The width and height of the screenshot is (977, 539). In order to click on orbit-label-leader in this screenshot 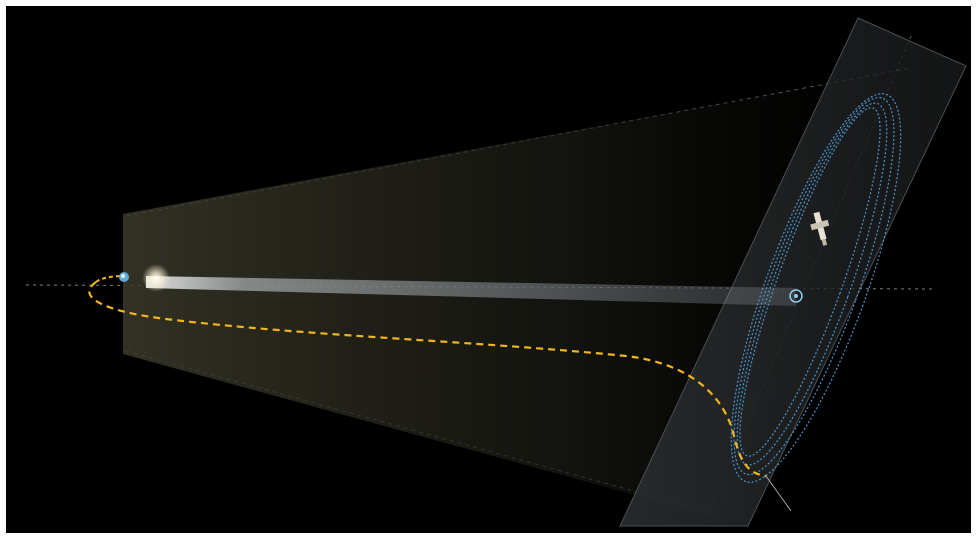, I will do `click(778, 493)`.